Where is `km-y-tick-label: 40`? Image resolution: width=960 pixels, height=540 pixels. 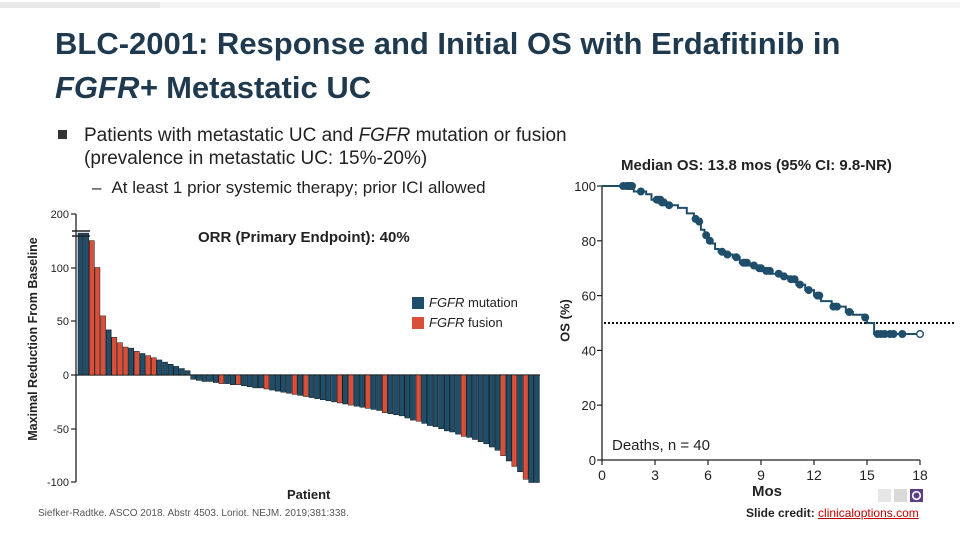
km-y-tick-label: 40 is located at coordinates (589, 350).